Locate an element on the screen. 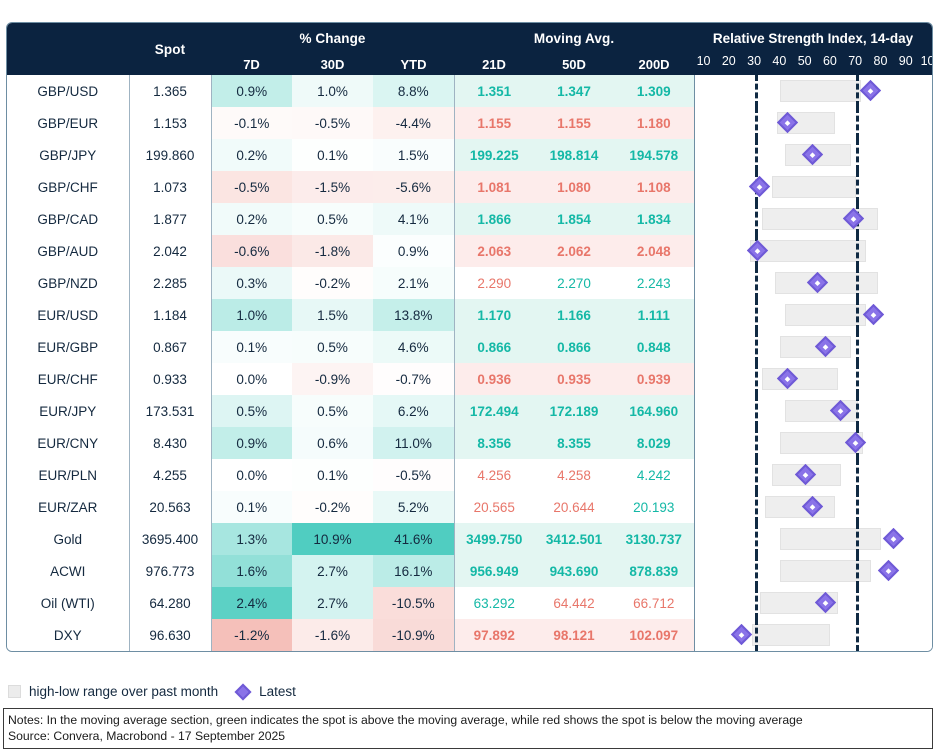  table-row: EUR/USD 1.184 1.0% 1.5% 13.8% 1.170 1.166 1.111 is located at coordinates (469, 315).